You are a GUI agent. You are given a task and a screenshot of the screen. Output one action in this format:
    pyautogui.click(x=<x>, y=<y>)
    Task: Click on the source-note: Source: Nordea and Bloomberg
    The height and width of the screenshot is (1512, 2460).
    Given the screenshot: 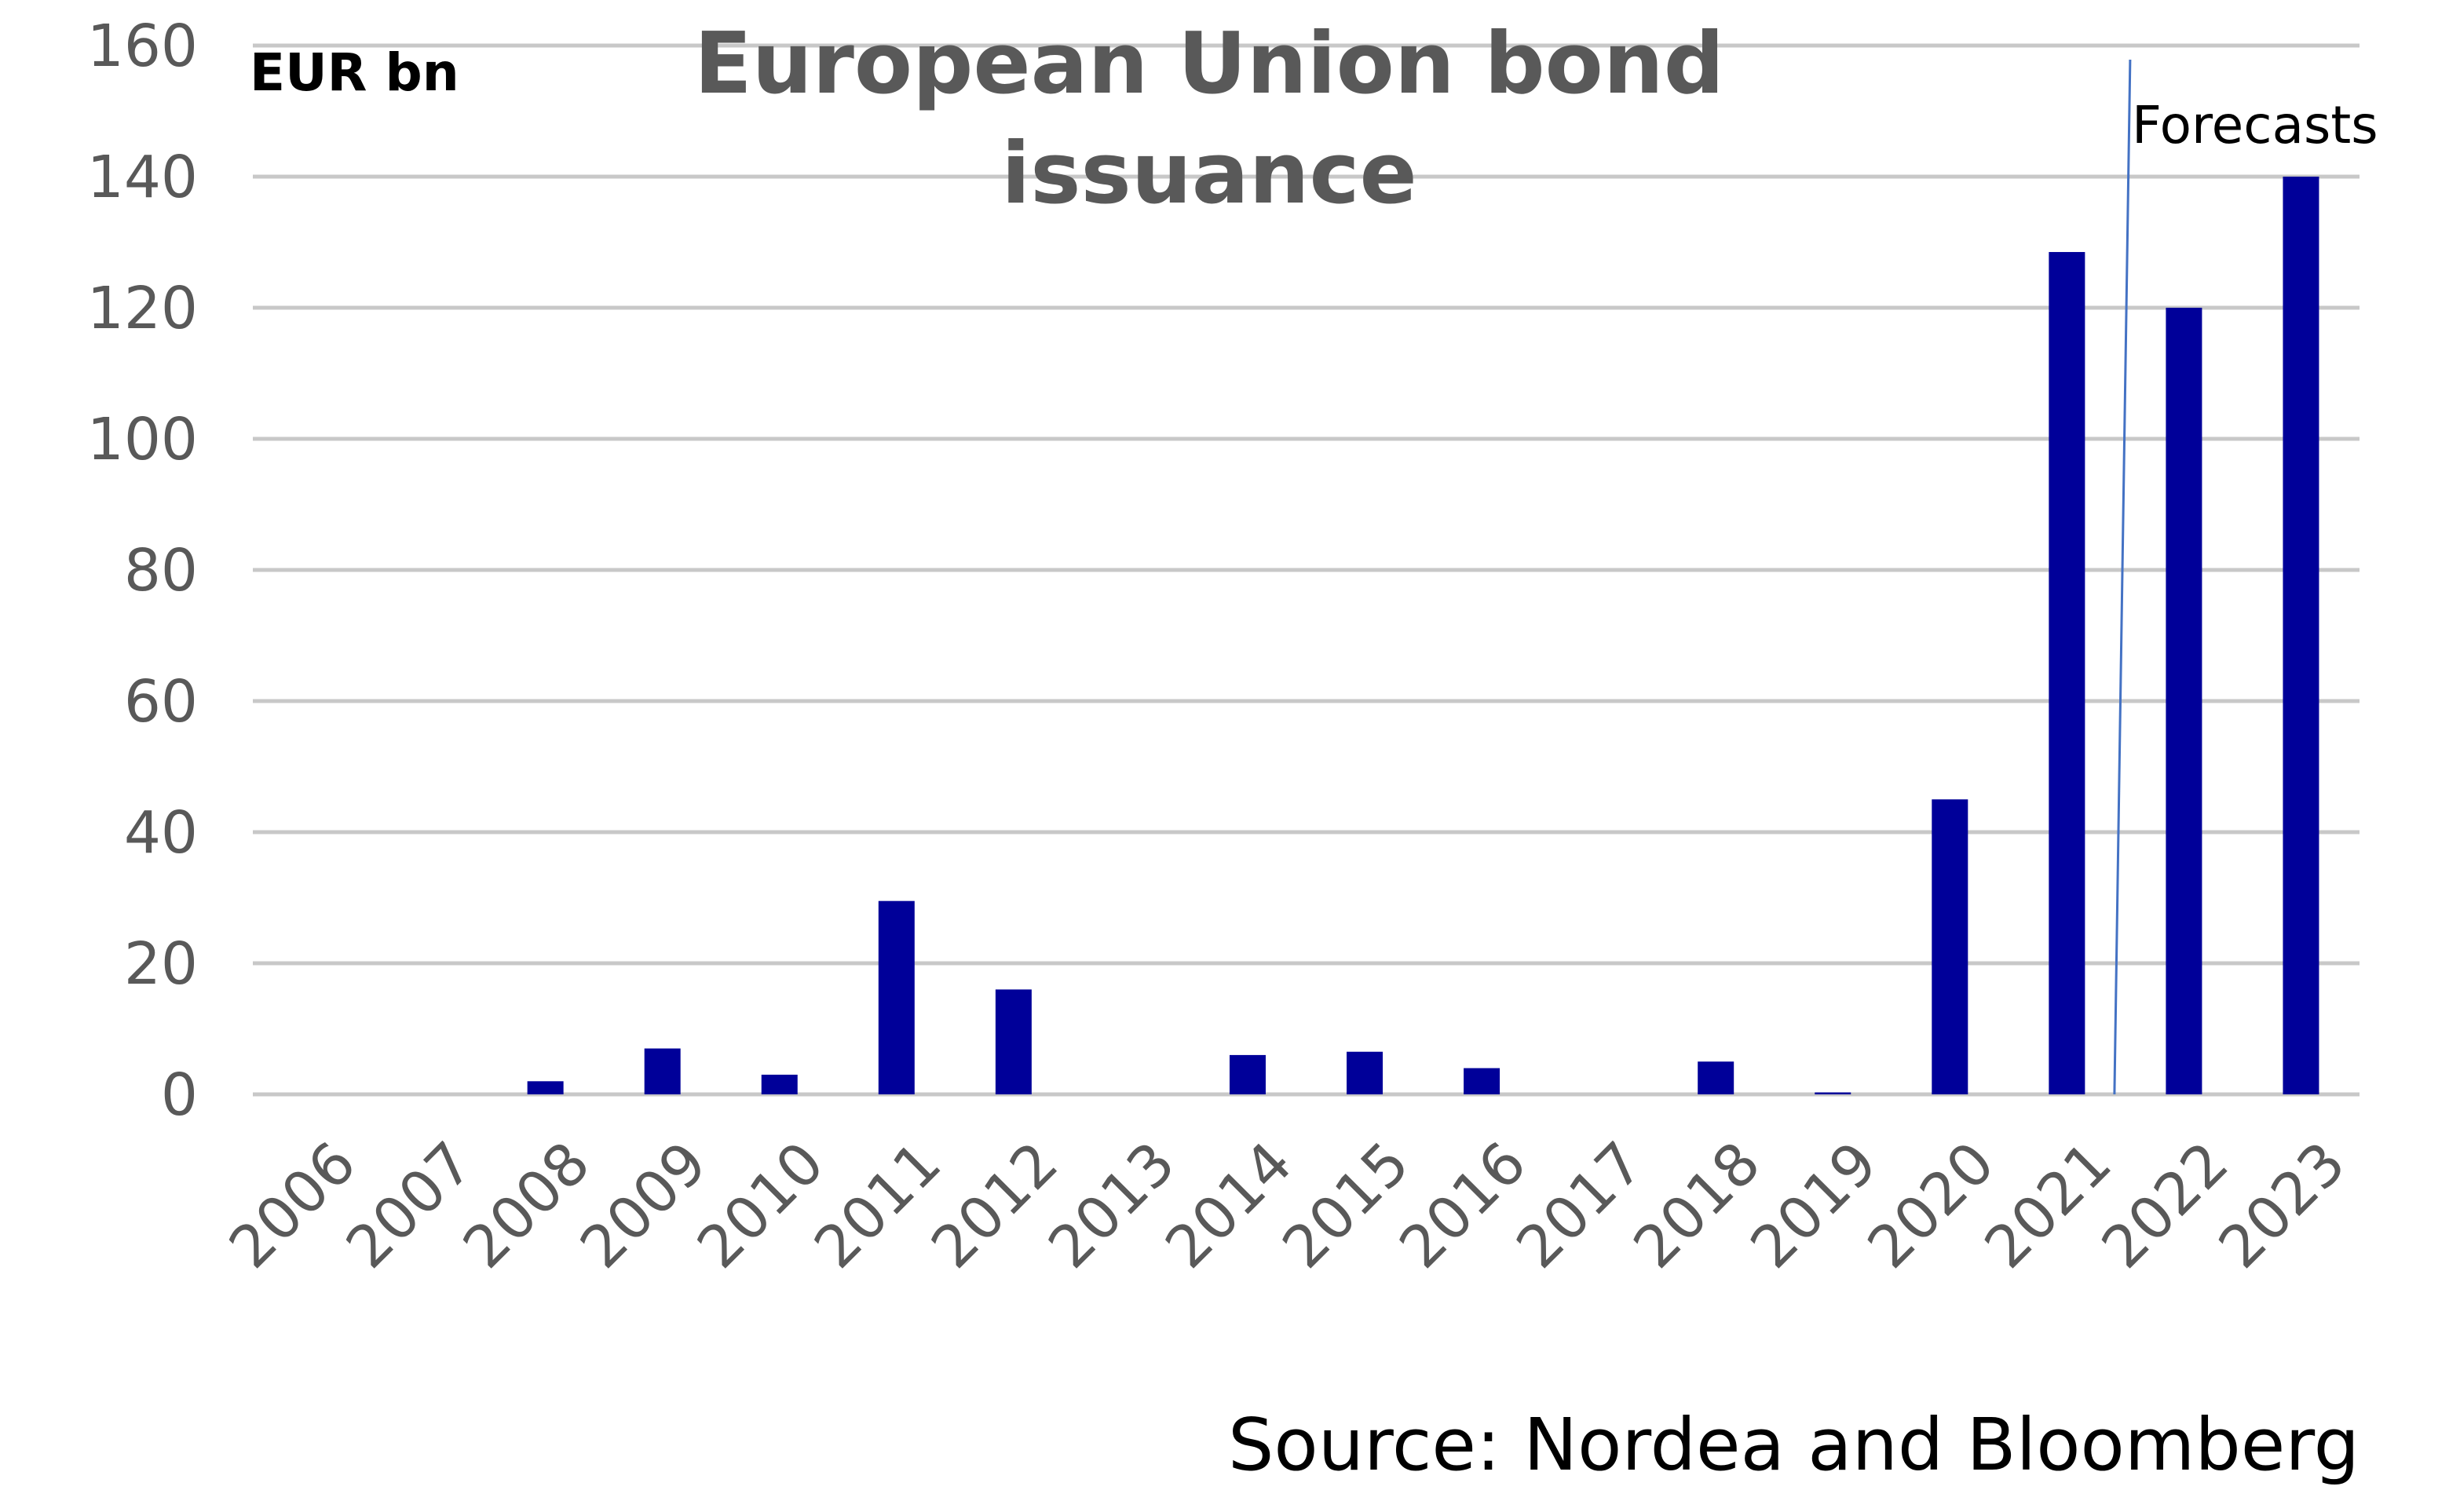 What is the action you would take?
    pyautogui.click(x=1793, y=1445)
    